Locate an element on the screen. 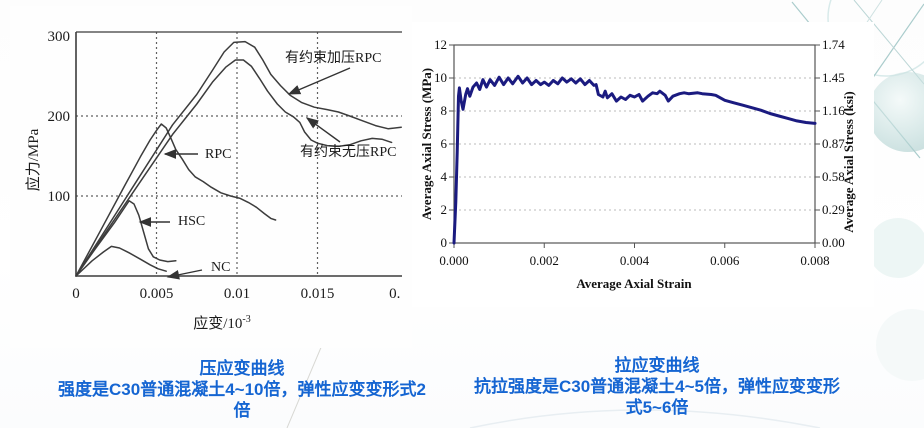  curve-label-nc: NC is located at coordinates (221, 267).